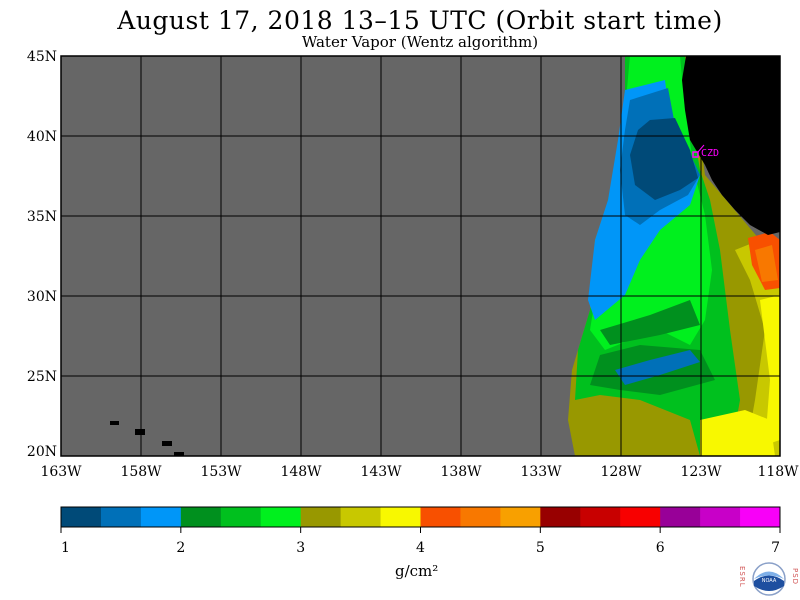 Image resolution: width=800 pixels, height=600 pixels. What do you see at coordinates (742, 577) in the screenshot?
I see `logo-left-text: ESRL` at bounding box center [742, 577].